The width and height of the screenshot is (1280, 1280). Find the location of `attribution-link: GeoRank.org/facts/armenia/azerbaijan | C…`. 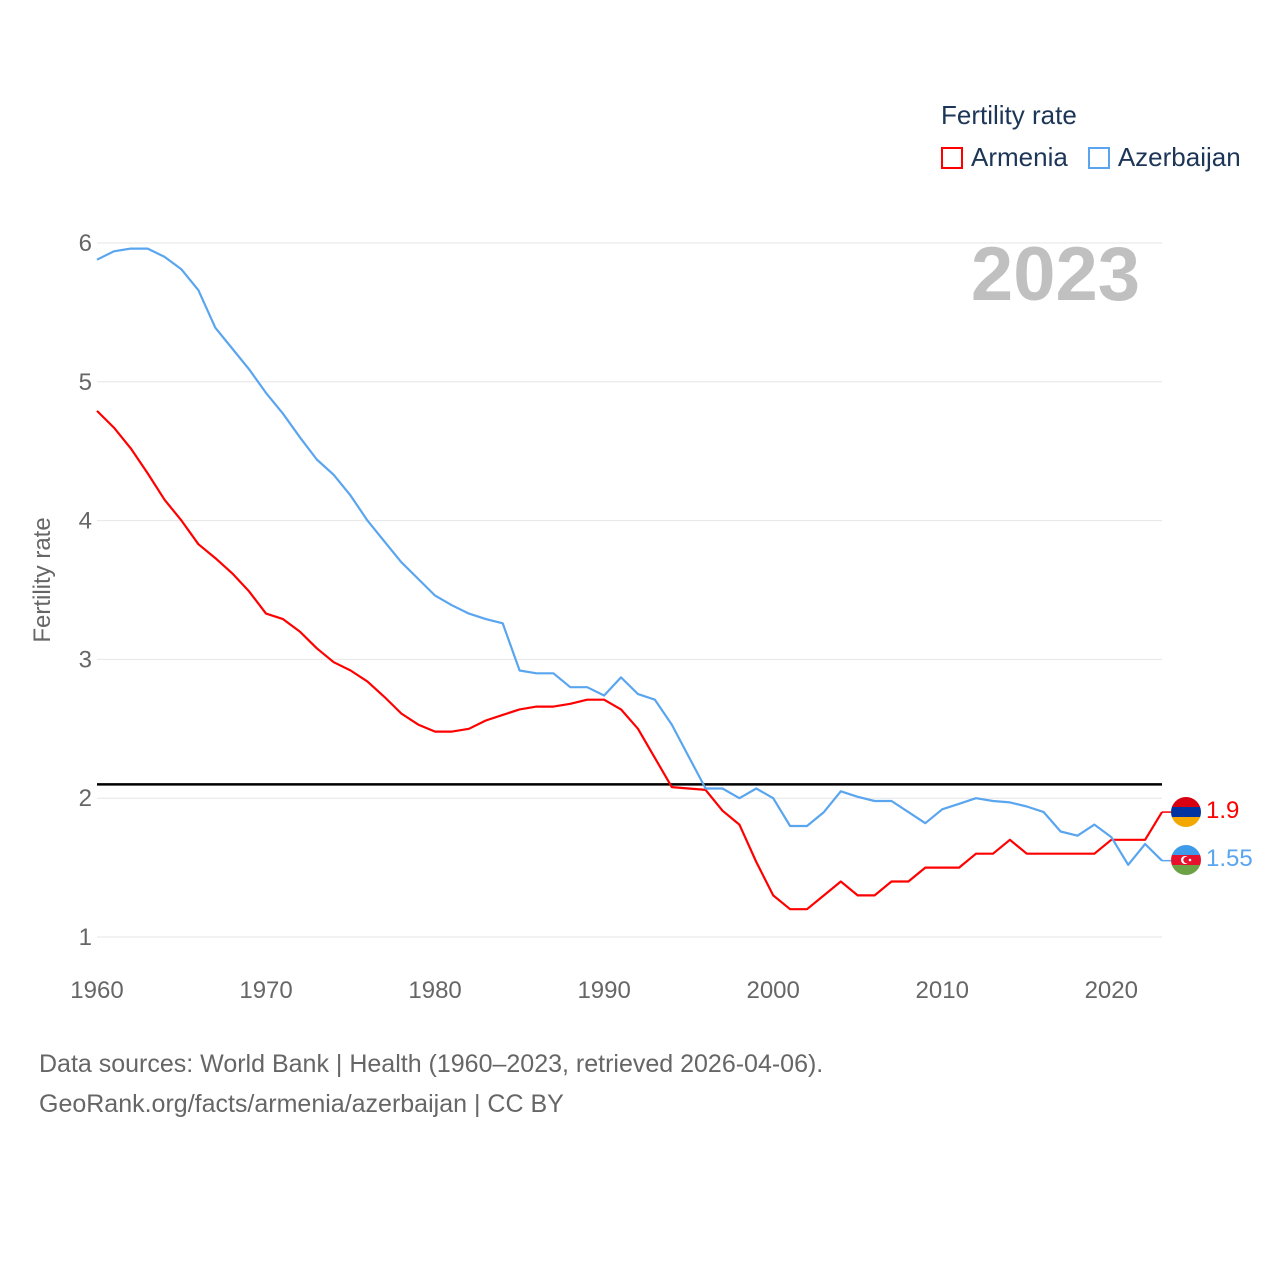

attribution-link: GeoRank.org/facts/armenia/azerbaijan | C… is located at coordinates (301, 1104).